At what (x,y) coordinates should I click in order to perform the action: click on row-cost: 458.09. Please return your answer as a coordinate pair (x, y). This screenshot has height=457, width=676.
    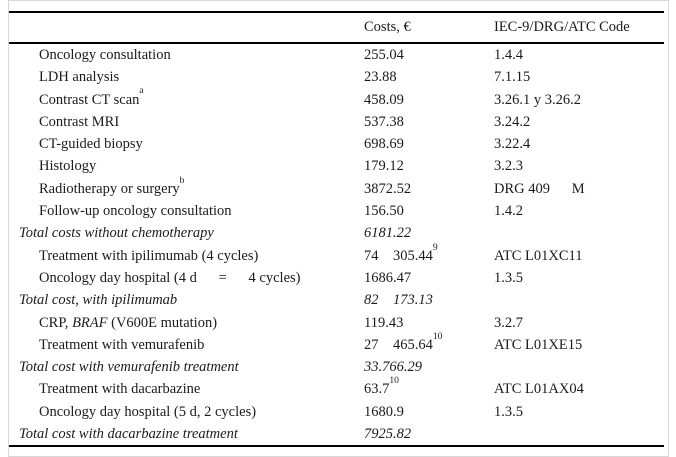
    Looking at the image, I should click on (384, 99).